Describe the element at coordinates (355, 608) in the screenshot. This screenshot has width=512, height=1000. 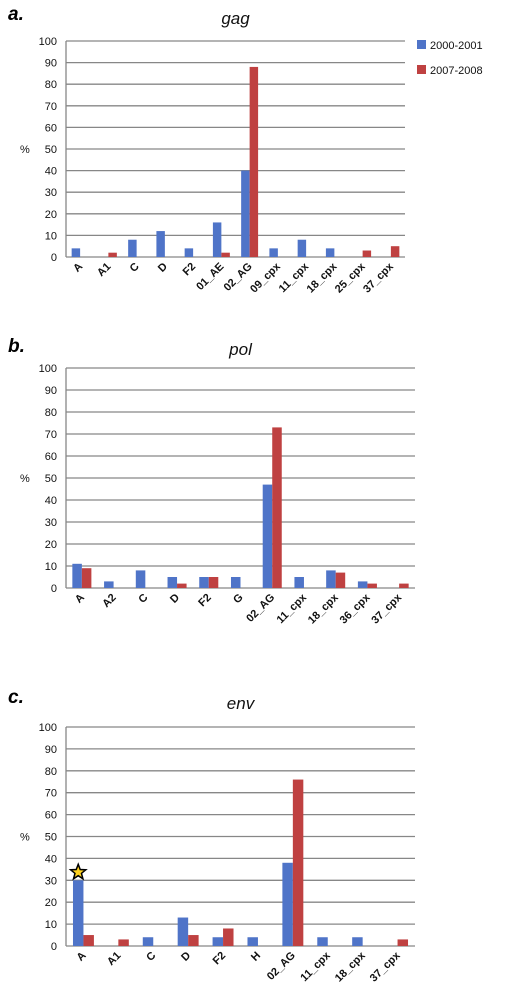
I see `x-tick-label: 36_cpx` at that location.